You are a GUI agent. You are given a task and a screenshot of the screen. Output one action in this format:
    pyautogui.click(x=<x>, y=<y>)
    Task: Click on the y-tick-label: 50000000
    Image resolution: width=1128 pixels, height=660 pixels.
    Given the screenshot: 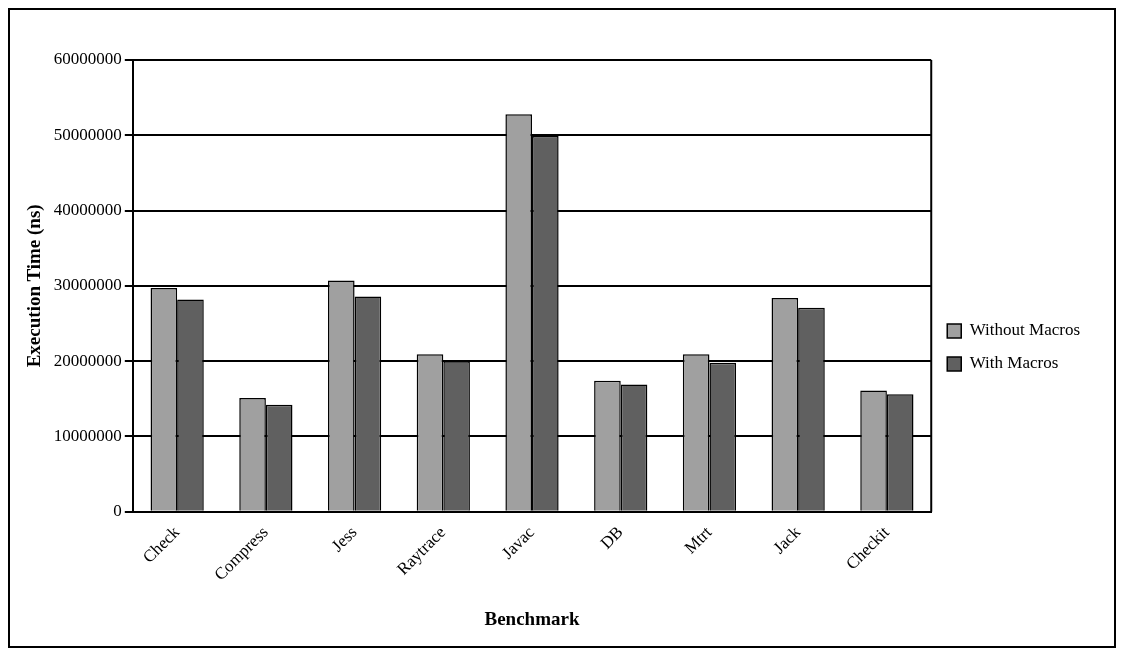 What is the action you would take?
    pyautogui.click(x=87, y=134)
    